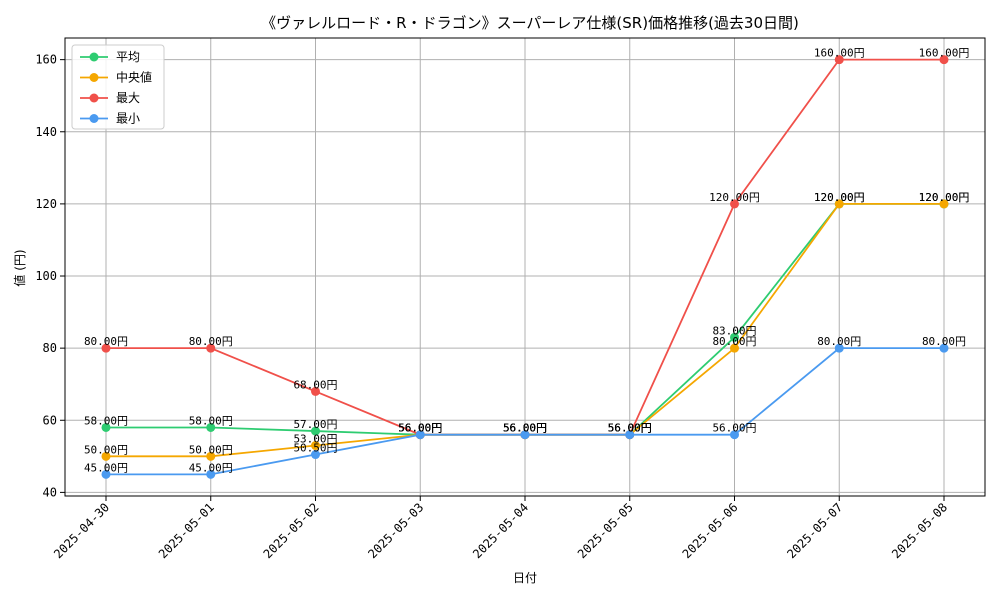  I want to click on legend-box, so click(118, 87).